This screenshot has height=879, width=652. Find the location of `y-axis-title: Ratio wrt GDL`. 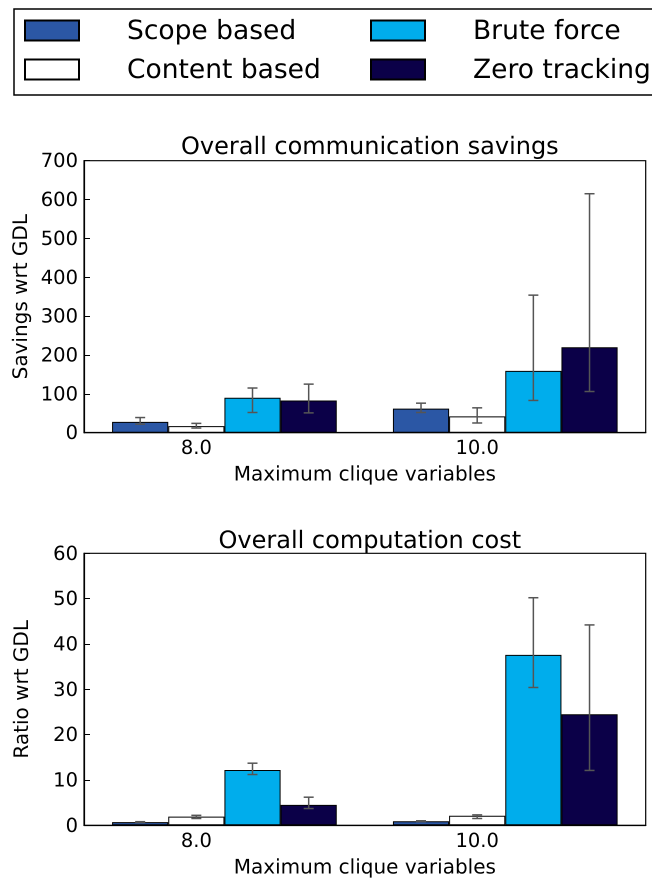

y-axis-title: Ratio wrt GDL is located at coordinates (21, 689).